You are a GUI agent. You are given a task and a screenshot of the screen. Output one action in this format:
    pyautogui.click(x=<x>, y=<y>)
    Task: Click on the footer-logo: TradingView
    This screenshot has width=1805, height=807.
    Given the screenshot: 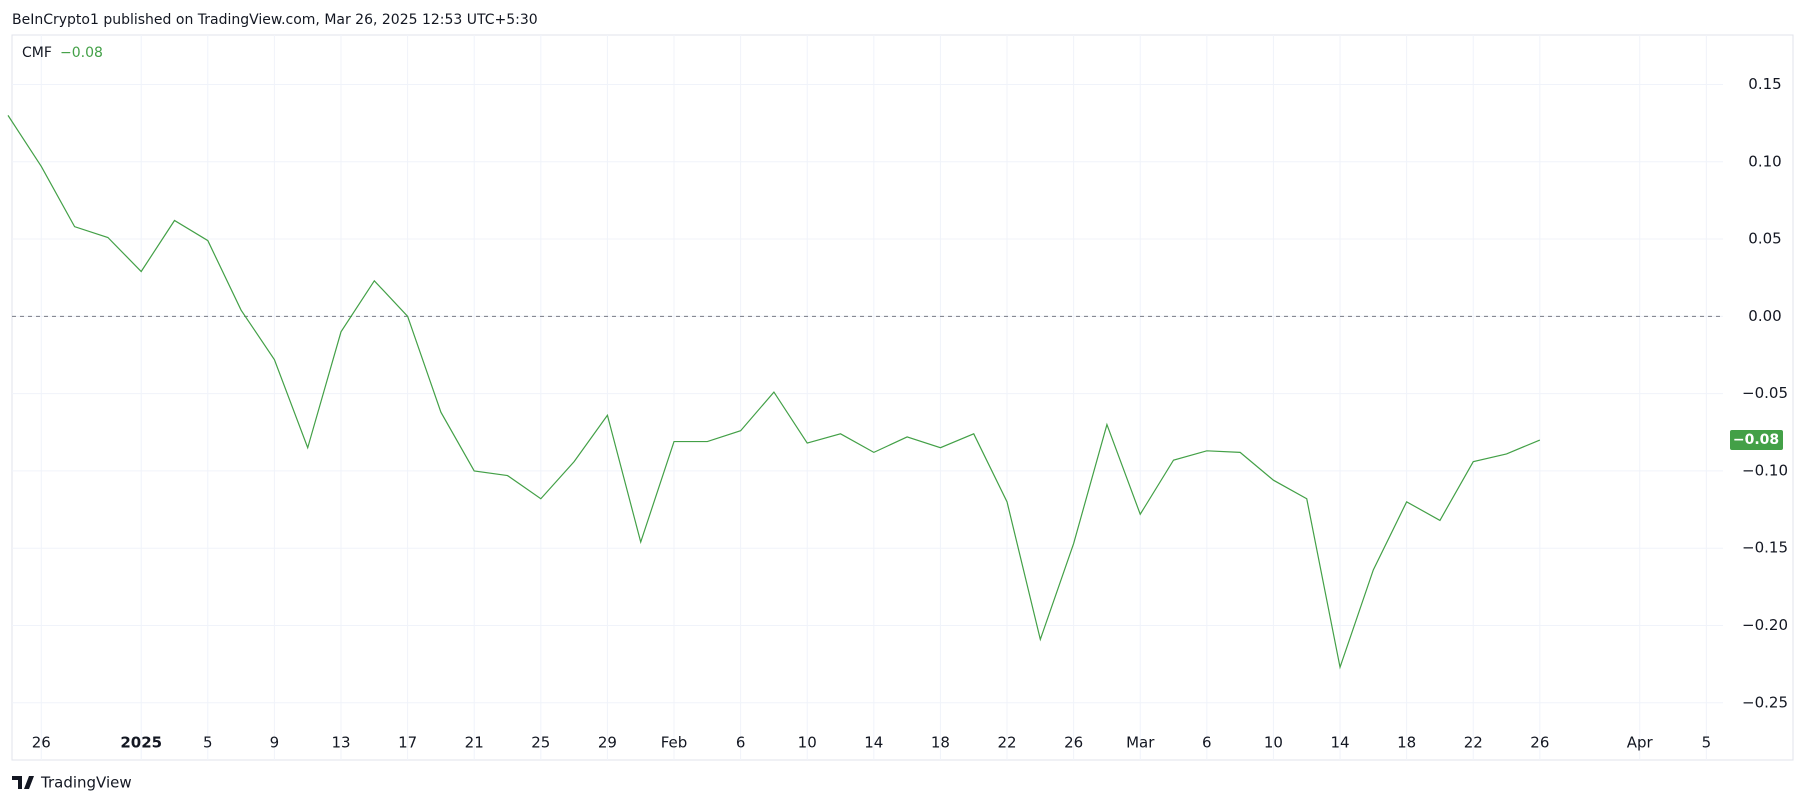 What is the action you would take?
    pyautogui.click(x=72, y=783)
    